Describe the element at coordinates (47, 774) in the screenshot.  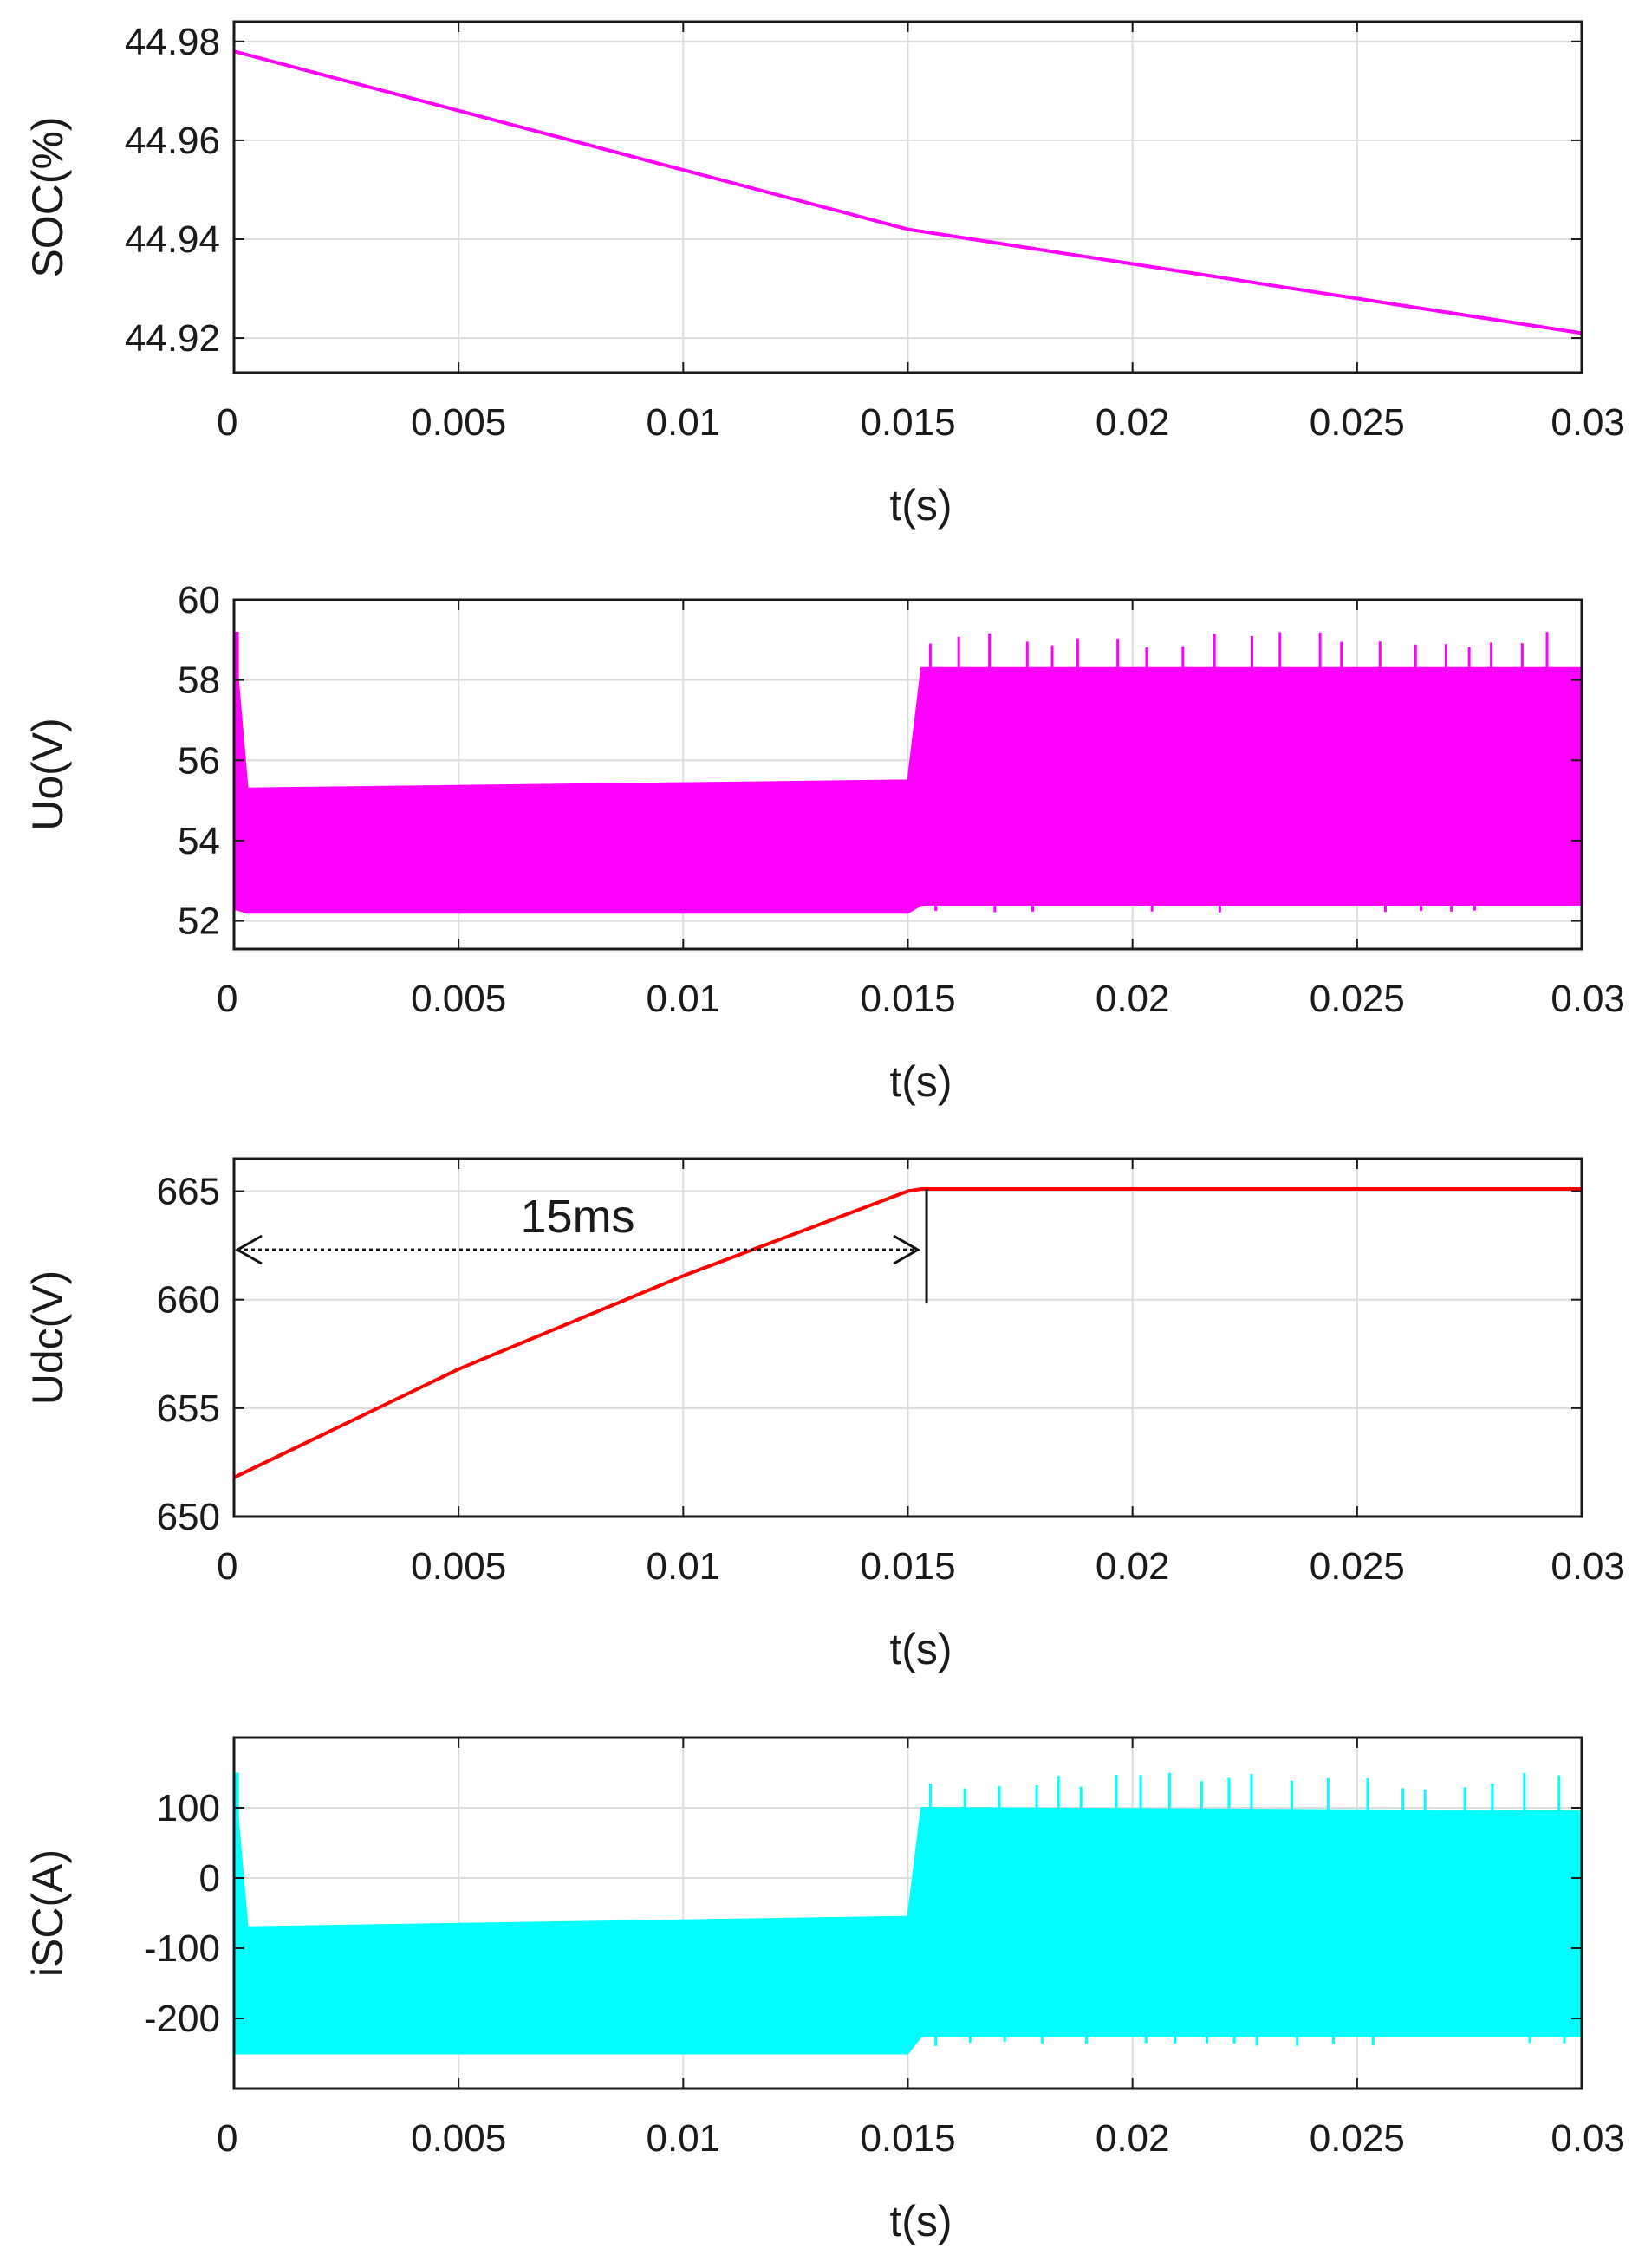
I see `y-axis-label: Uo(V)` at that location.